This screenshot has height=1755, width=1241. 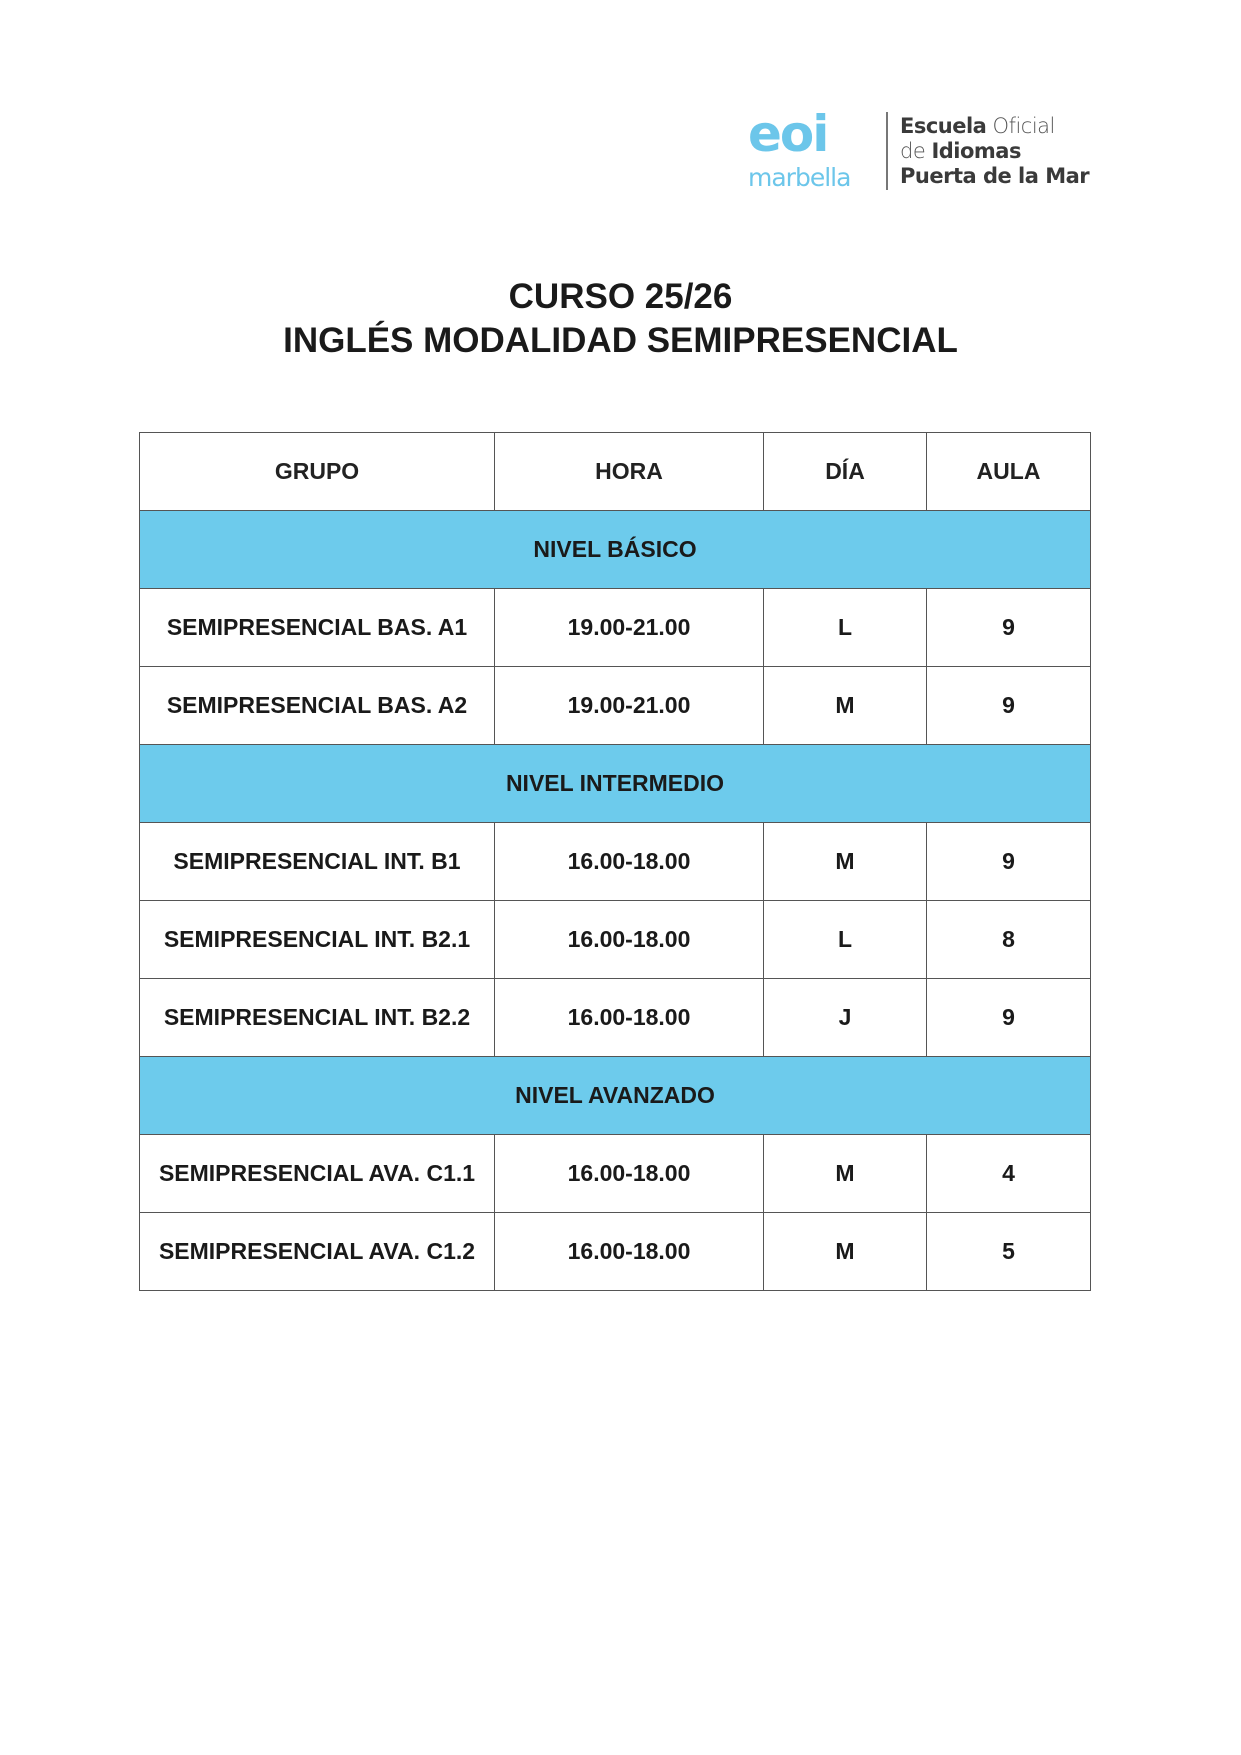 I want to click on table-row: SEMIPRESENCIAL AVA. C1.2 16.00-18.00 M 5, so click(x=615, y=1251).